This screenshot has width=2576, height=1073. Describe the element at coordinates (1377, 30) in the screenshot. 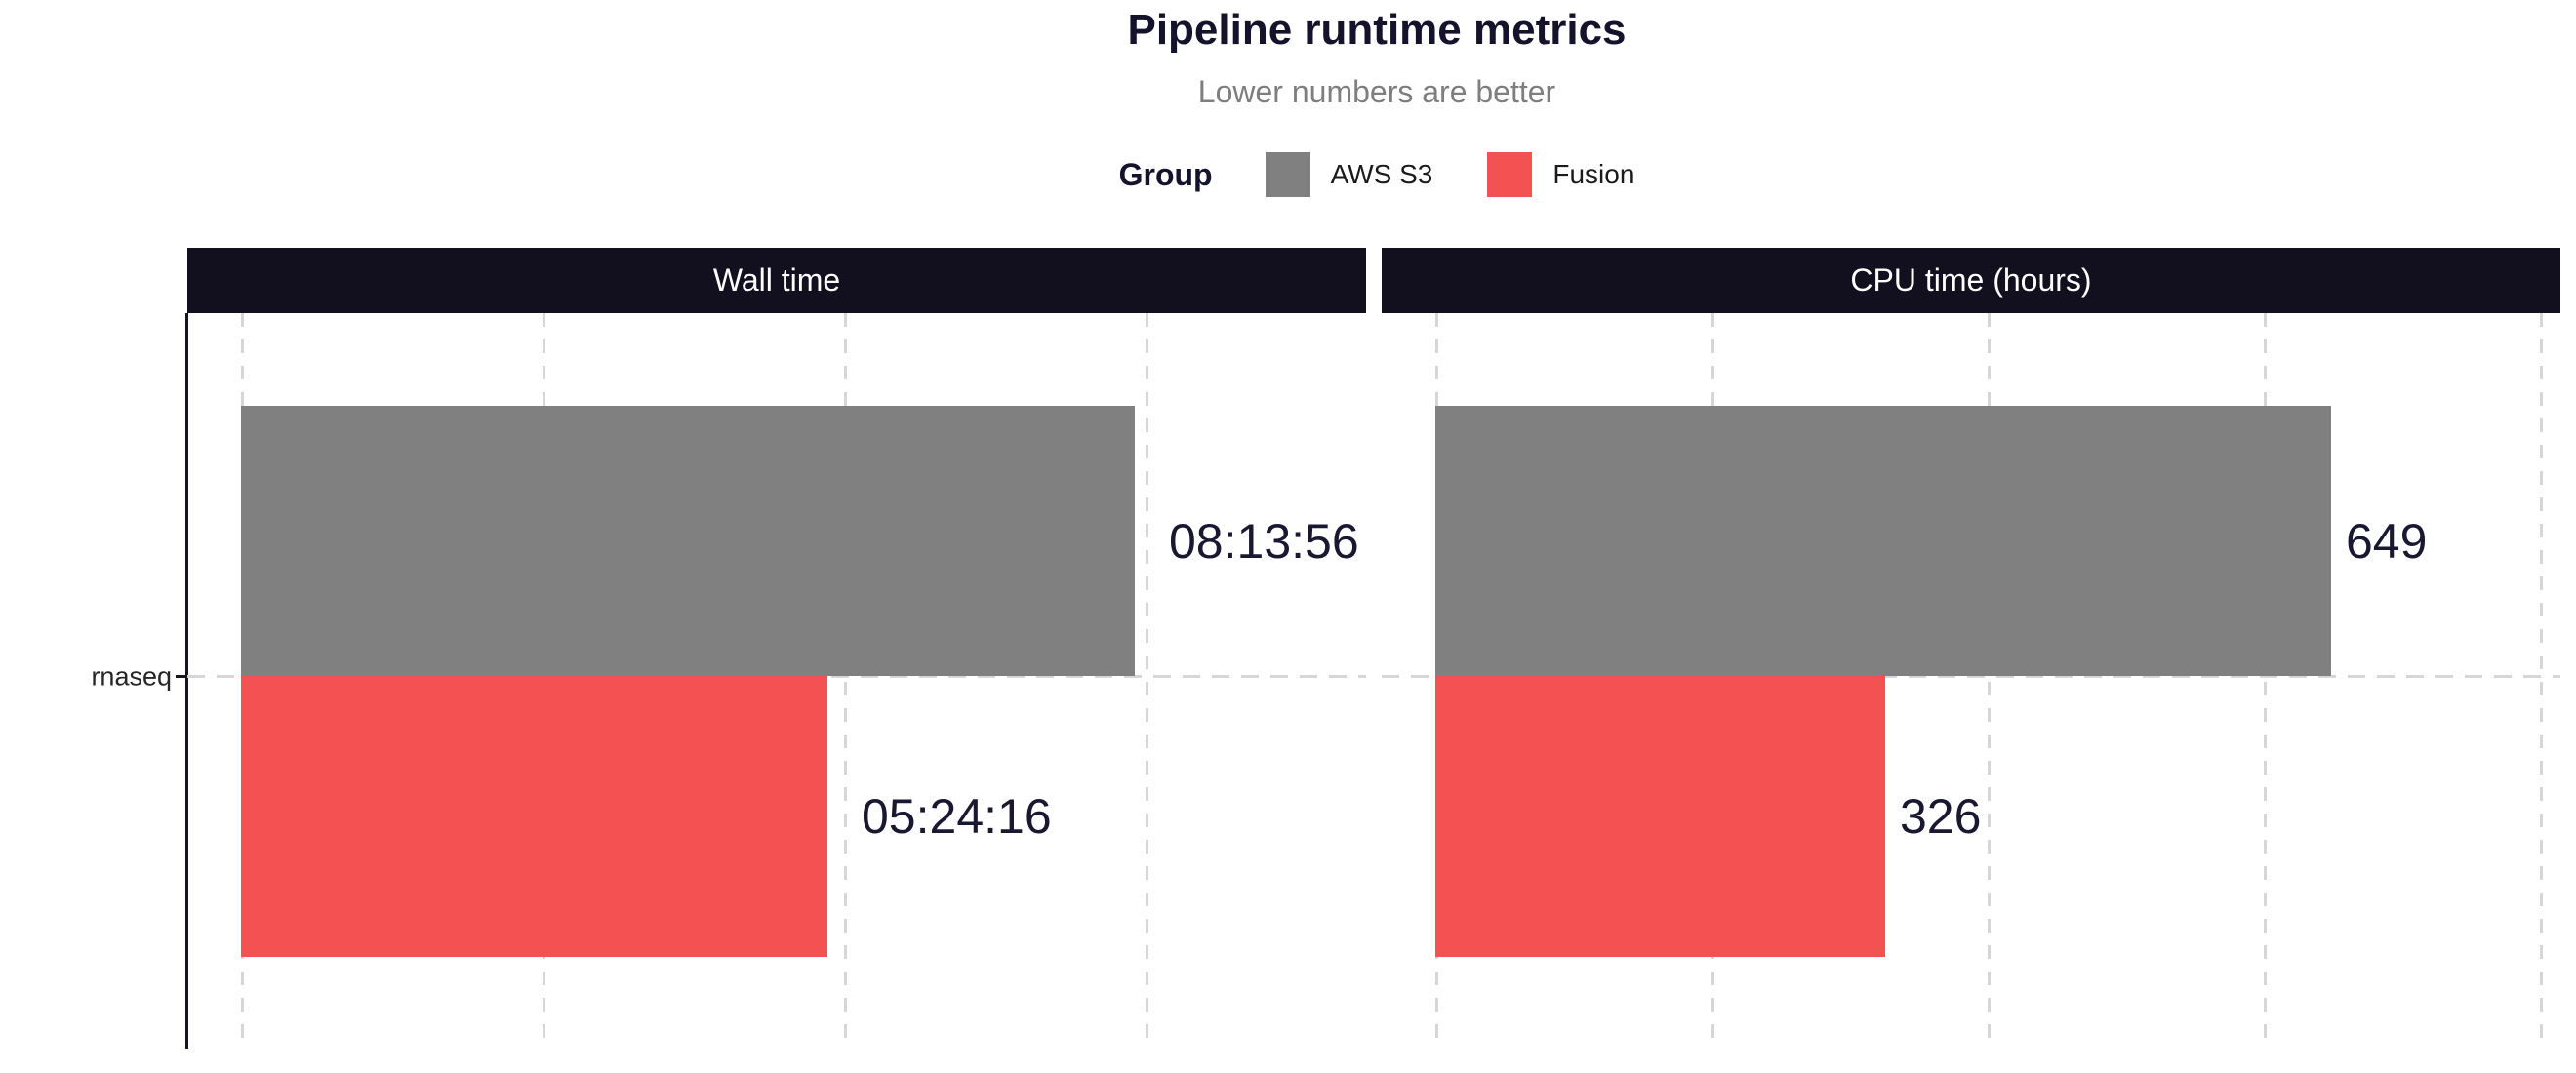

I see `chart-title: Pipeline runtime metrics` at that location.